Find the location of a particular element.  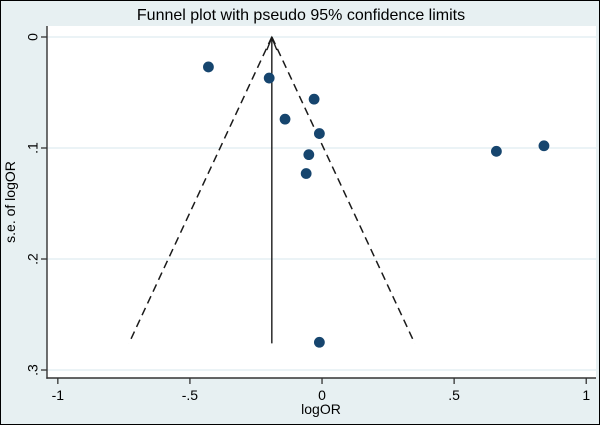

x-tick-label: .5 is located at coordinates (454, 395).